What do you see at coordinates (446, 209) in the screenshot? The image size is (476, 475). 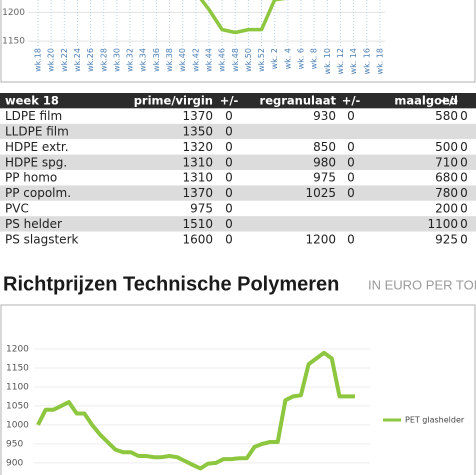 I see `table-cell: 200` at bounding box center [446, 209].